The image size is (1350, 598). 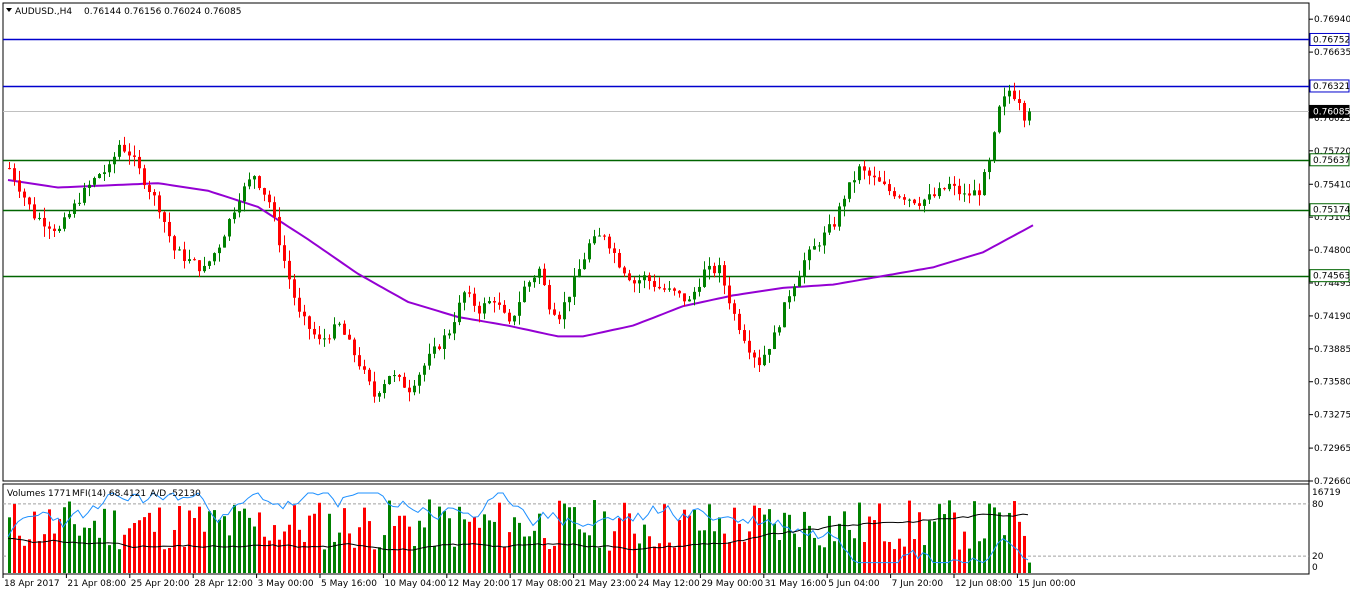 What do you see at coordinates (1046, 584) in the screenshot?
I see `time-tick-label: 15 Jun 00:00` at bounding box center [1046, 584].